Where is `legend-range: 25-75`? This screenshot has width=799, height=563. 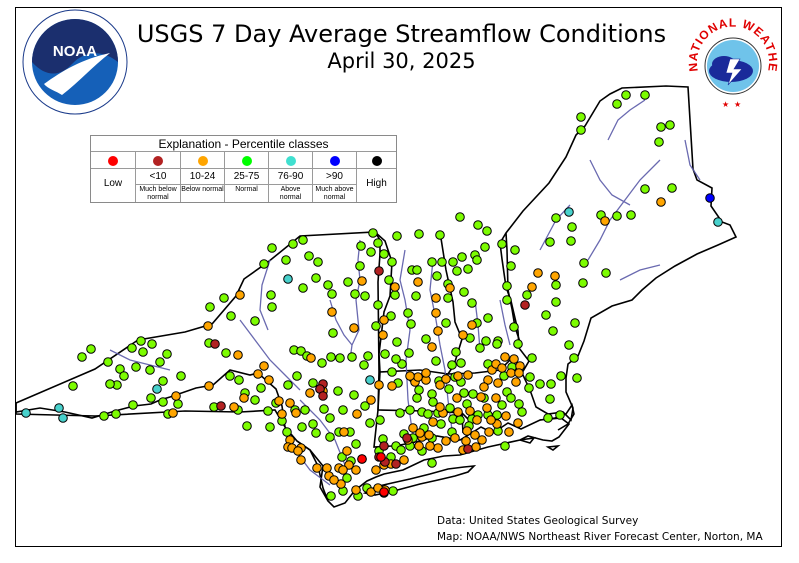 legend-range: 25-75 is located at coordinates (246, 176).